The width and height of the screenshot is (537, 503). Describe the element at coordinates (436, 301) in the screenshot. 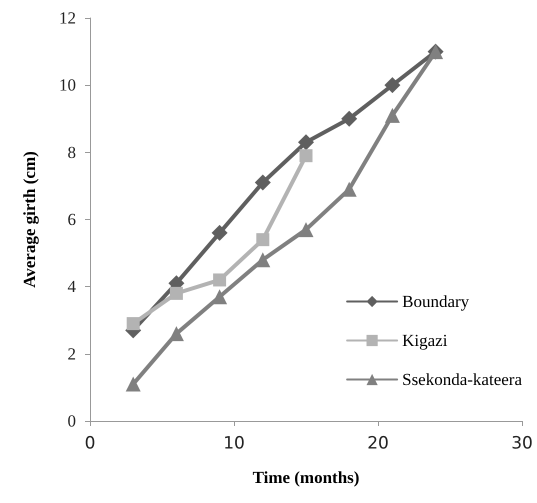

I see `legend-label: Boundary` at that location.